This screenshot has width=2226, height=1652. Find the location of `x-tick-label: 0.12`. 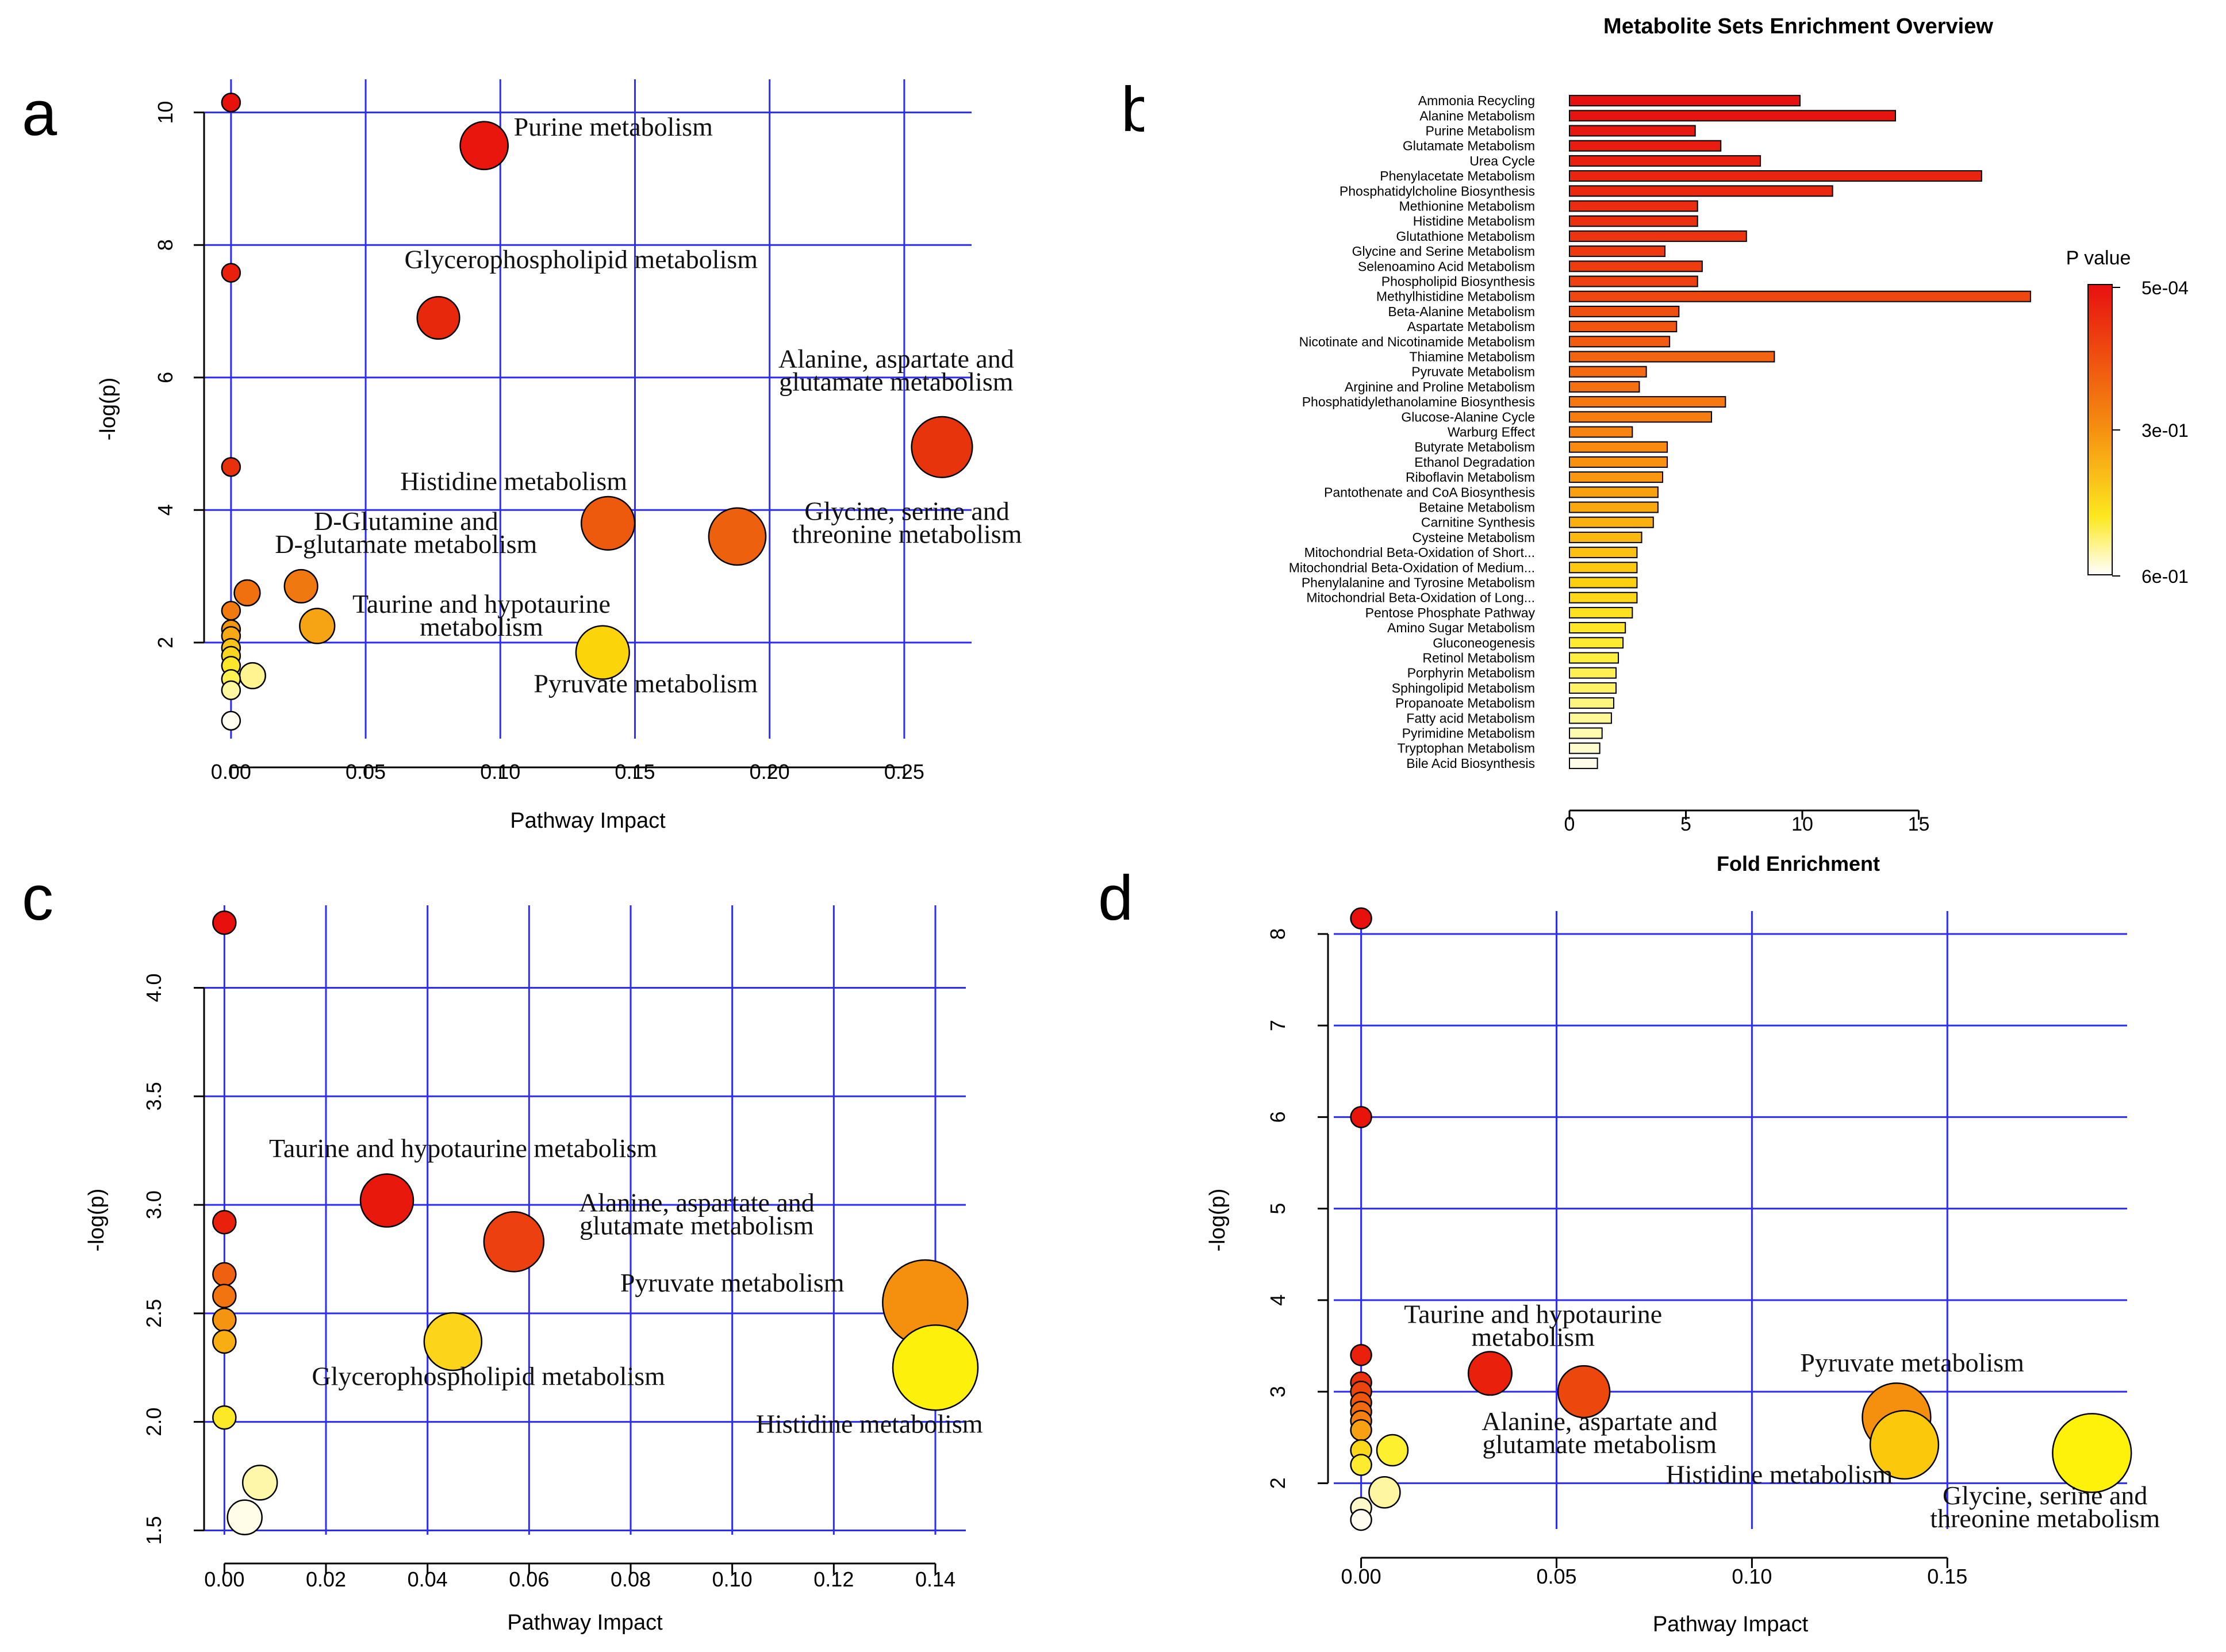

x-tick-label: 0.12 is located at coordinates (833, 1580).